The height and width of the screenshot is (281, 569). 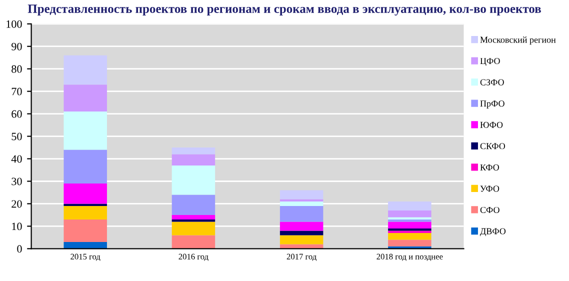 I want to click on x-tick-label: 2016 год, so click(x=193, y=257).